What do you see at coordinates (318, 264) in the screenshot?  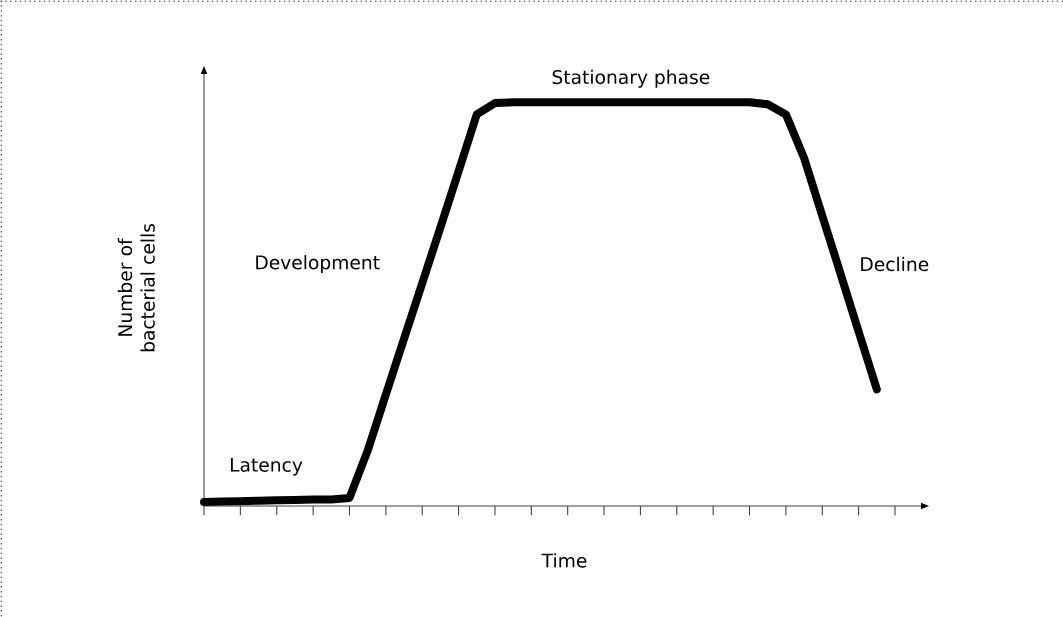 I see `annotation: Development` at bounding box center [318, 264].